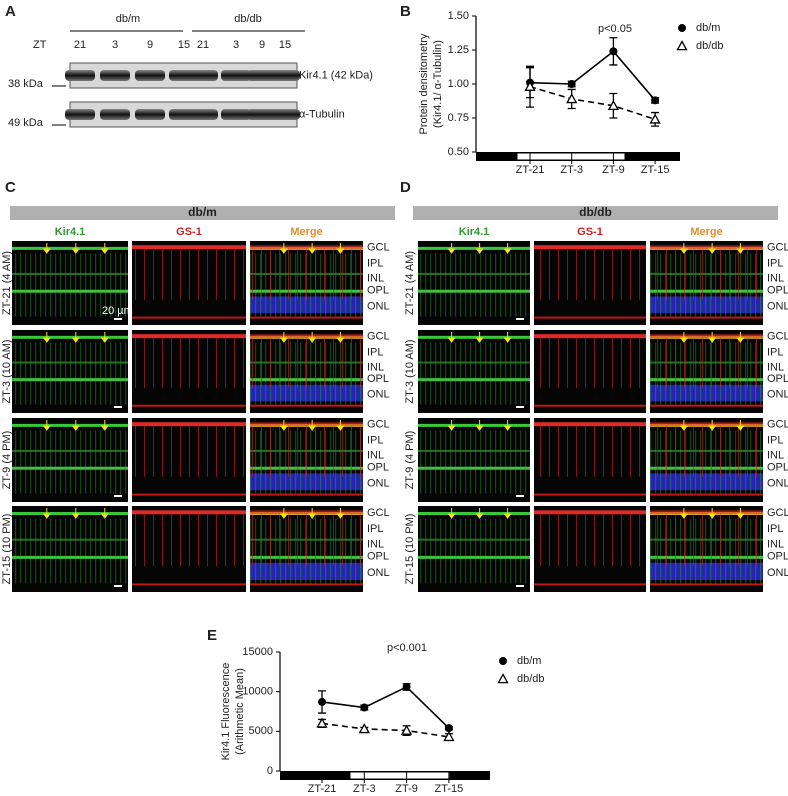  I want to click on panel-header-bar, so click(202, 213).